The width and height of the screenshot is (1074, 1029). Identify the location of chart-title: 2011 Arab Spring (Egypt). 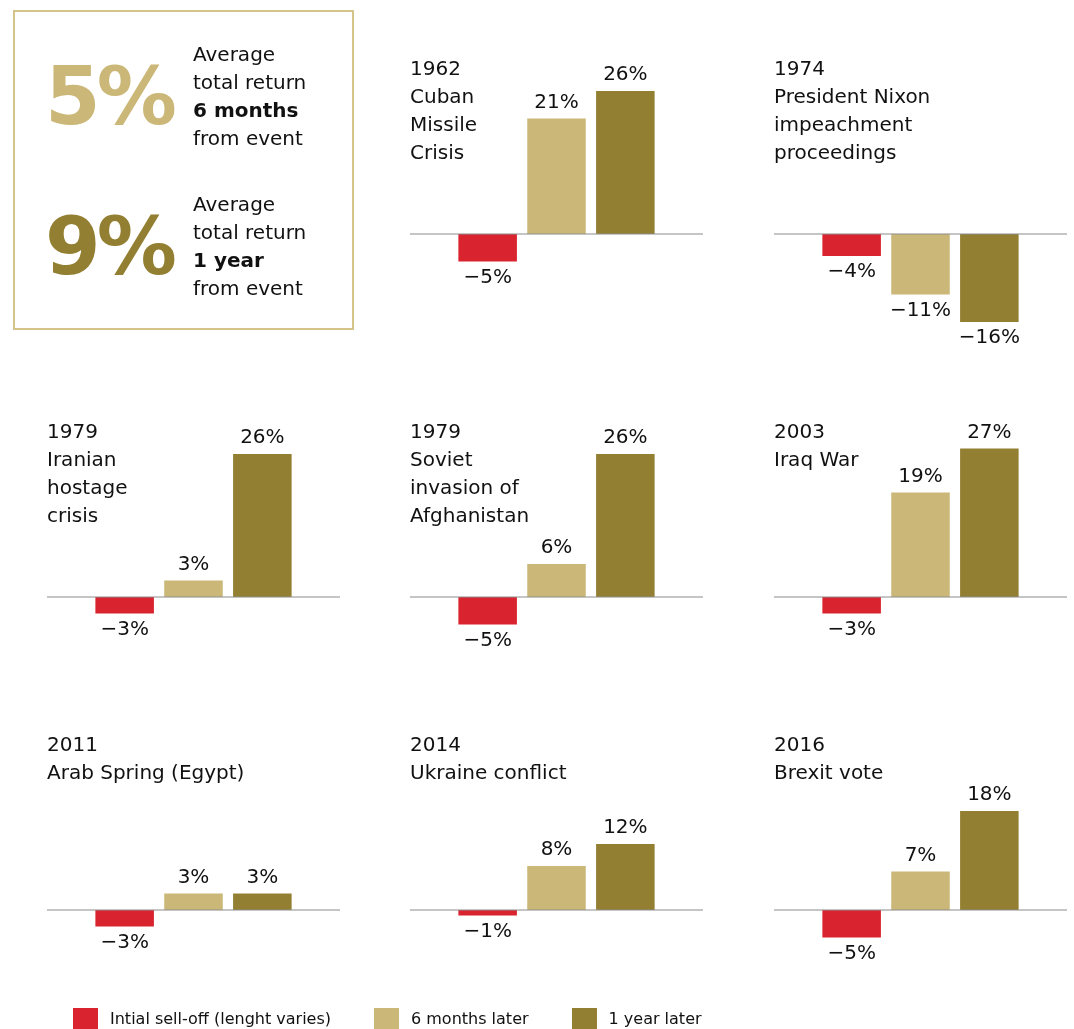
(146, 758).